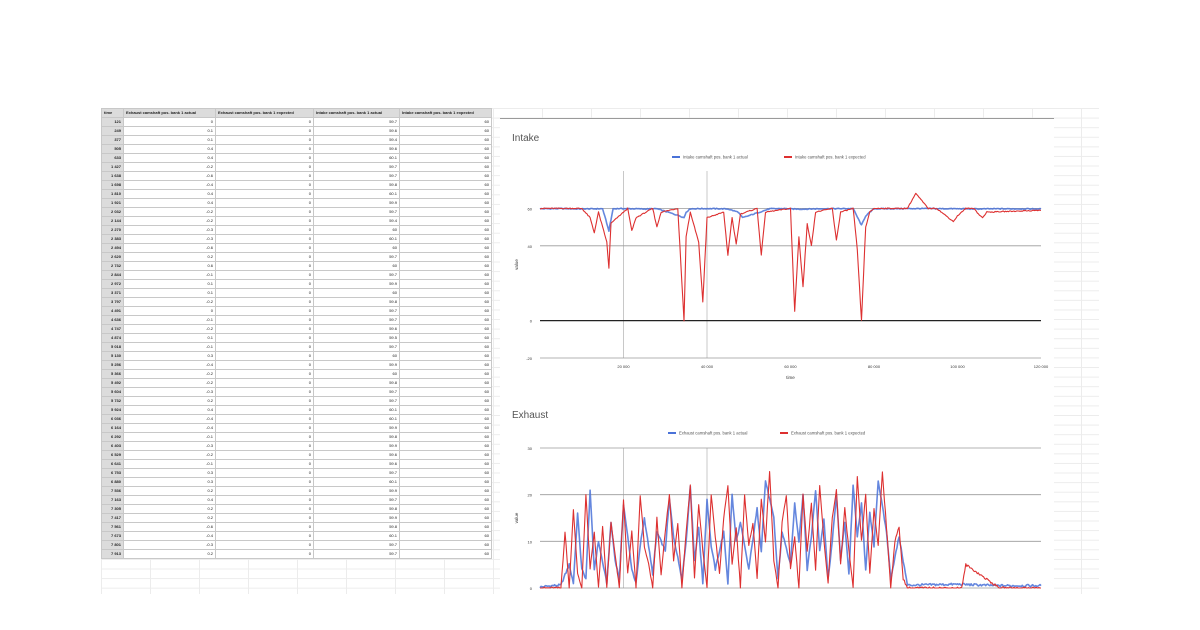 The height and width of the screenshot is (630, 1200). What do you see at coordinates (790, 257) in the screenshot?
I see `intake-series-line` at bounding box center [790, 257].